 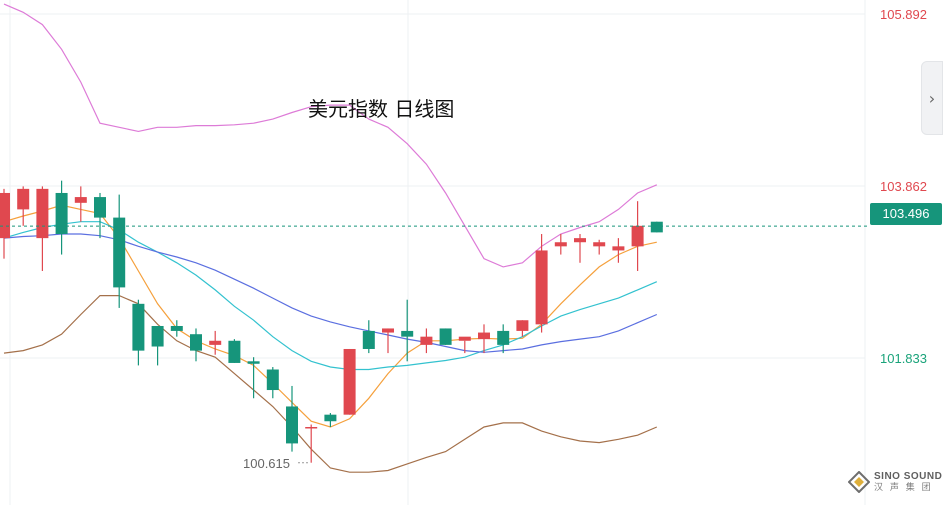 I want to click on sinosound-logo: SINO SOUND 汉 声 集 团, so click(x=895, y=482).